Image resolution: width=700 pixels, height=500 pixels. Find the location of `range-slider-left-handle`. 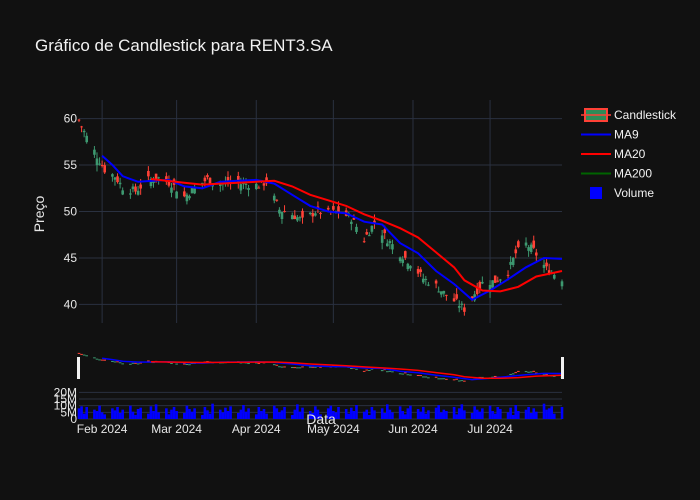

range-slider-left-handle is located at coordinates (78, 368).